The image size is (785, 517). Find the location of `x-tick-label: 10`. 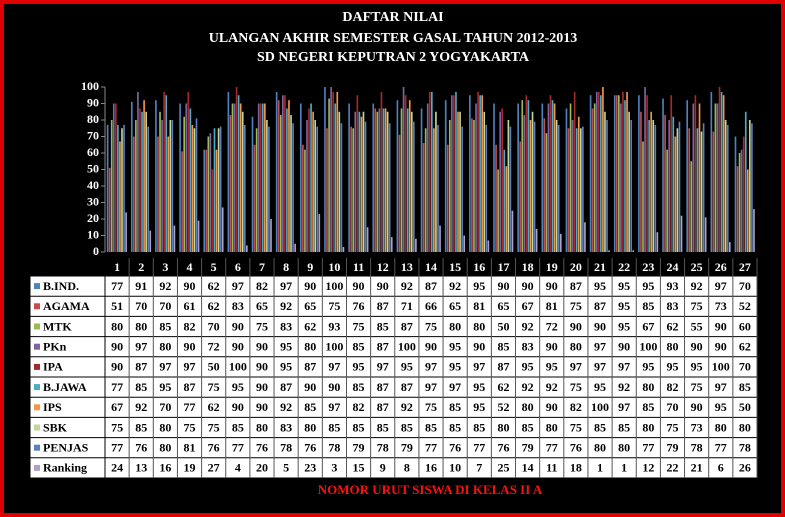

x-tick-label: 10 is located at coordinates (334, 267).